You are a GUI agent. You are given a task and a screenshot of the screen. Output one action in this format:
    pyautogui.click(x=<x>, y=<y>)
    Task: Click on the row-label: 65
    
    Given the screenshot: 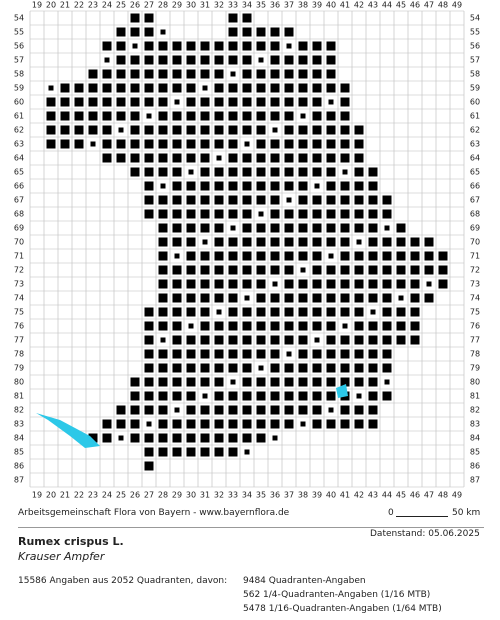 What is the action you would take?
    pyautogui.click(x=19, y=172)
    